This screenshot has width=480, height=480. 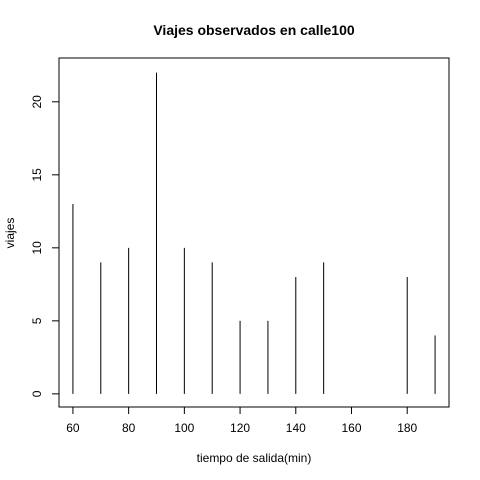 I want to click on y-tick-label: 0, so click(x=37, y=393).